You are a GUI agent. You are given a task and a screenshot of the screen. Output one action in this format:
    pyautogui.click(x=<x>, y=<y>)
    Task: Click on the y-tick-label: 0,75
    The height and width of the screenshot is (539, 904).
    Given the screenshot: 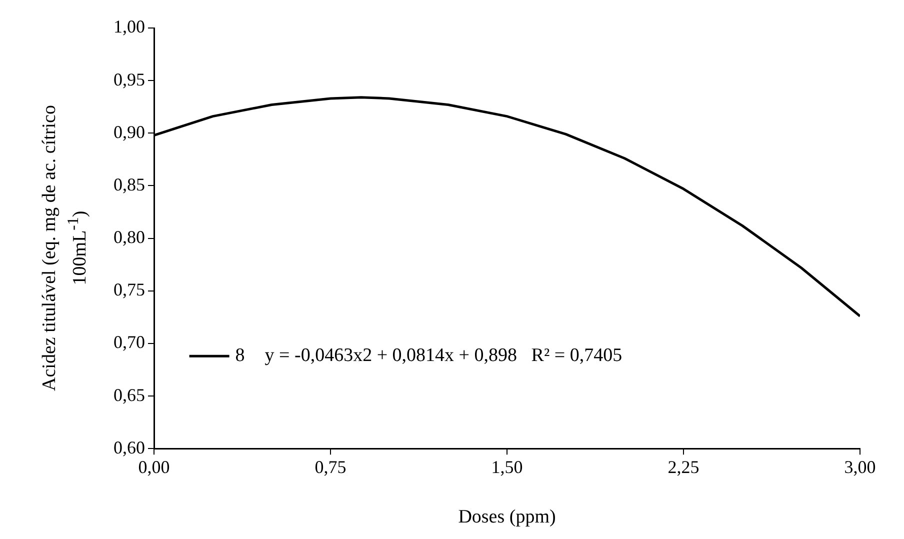 What is the action you would take?
    pyautogui.click(x=129, y=290)
    